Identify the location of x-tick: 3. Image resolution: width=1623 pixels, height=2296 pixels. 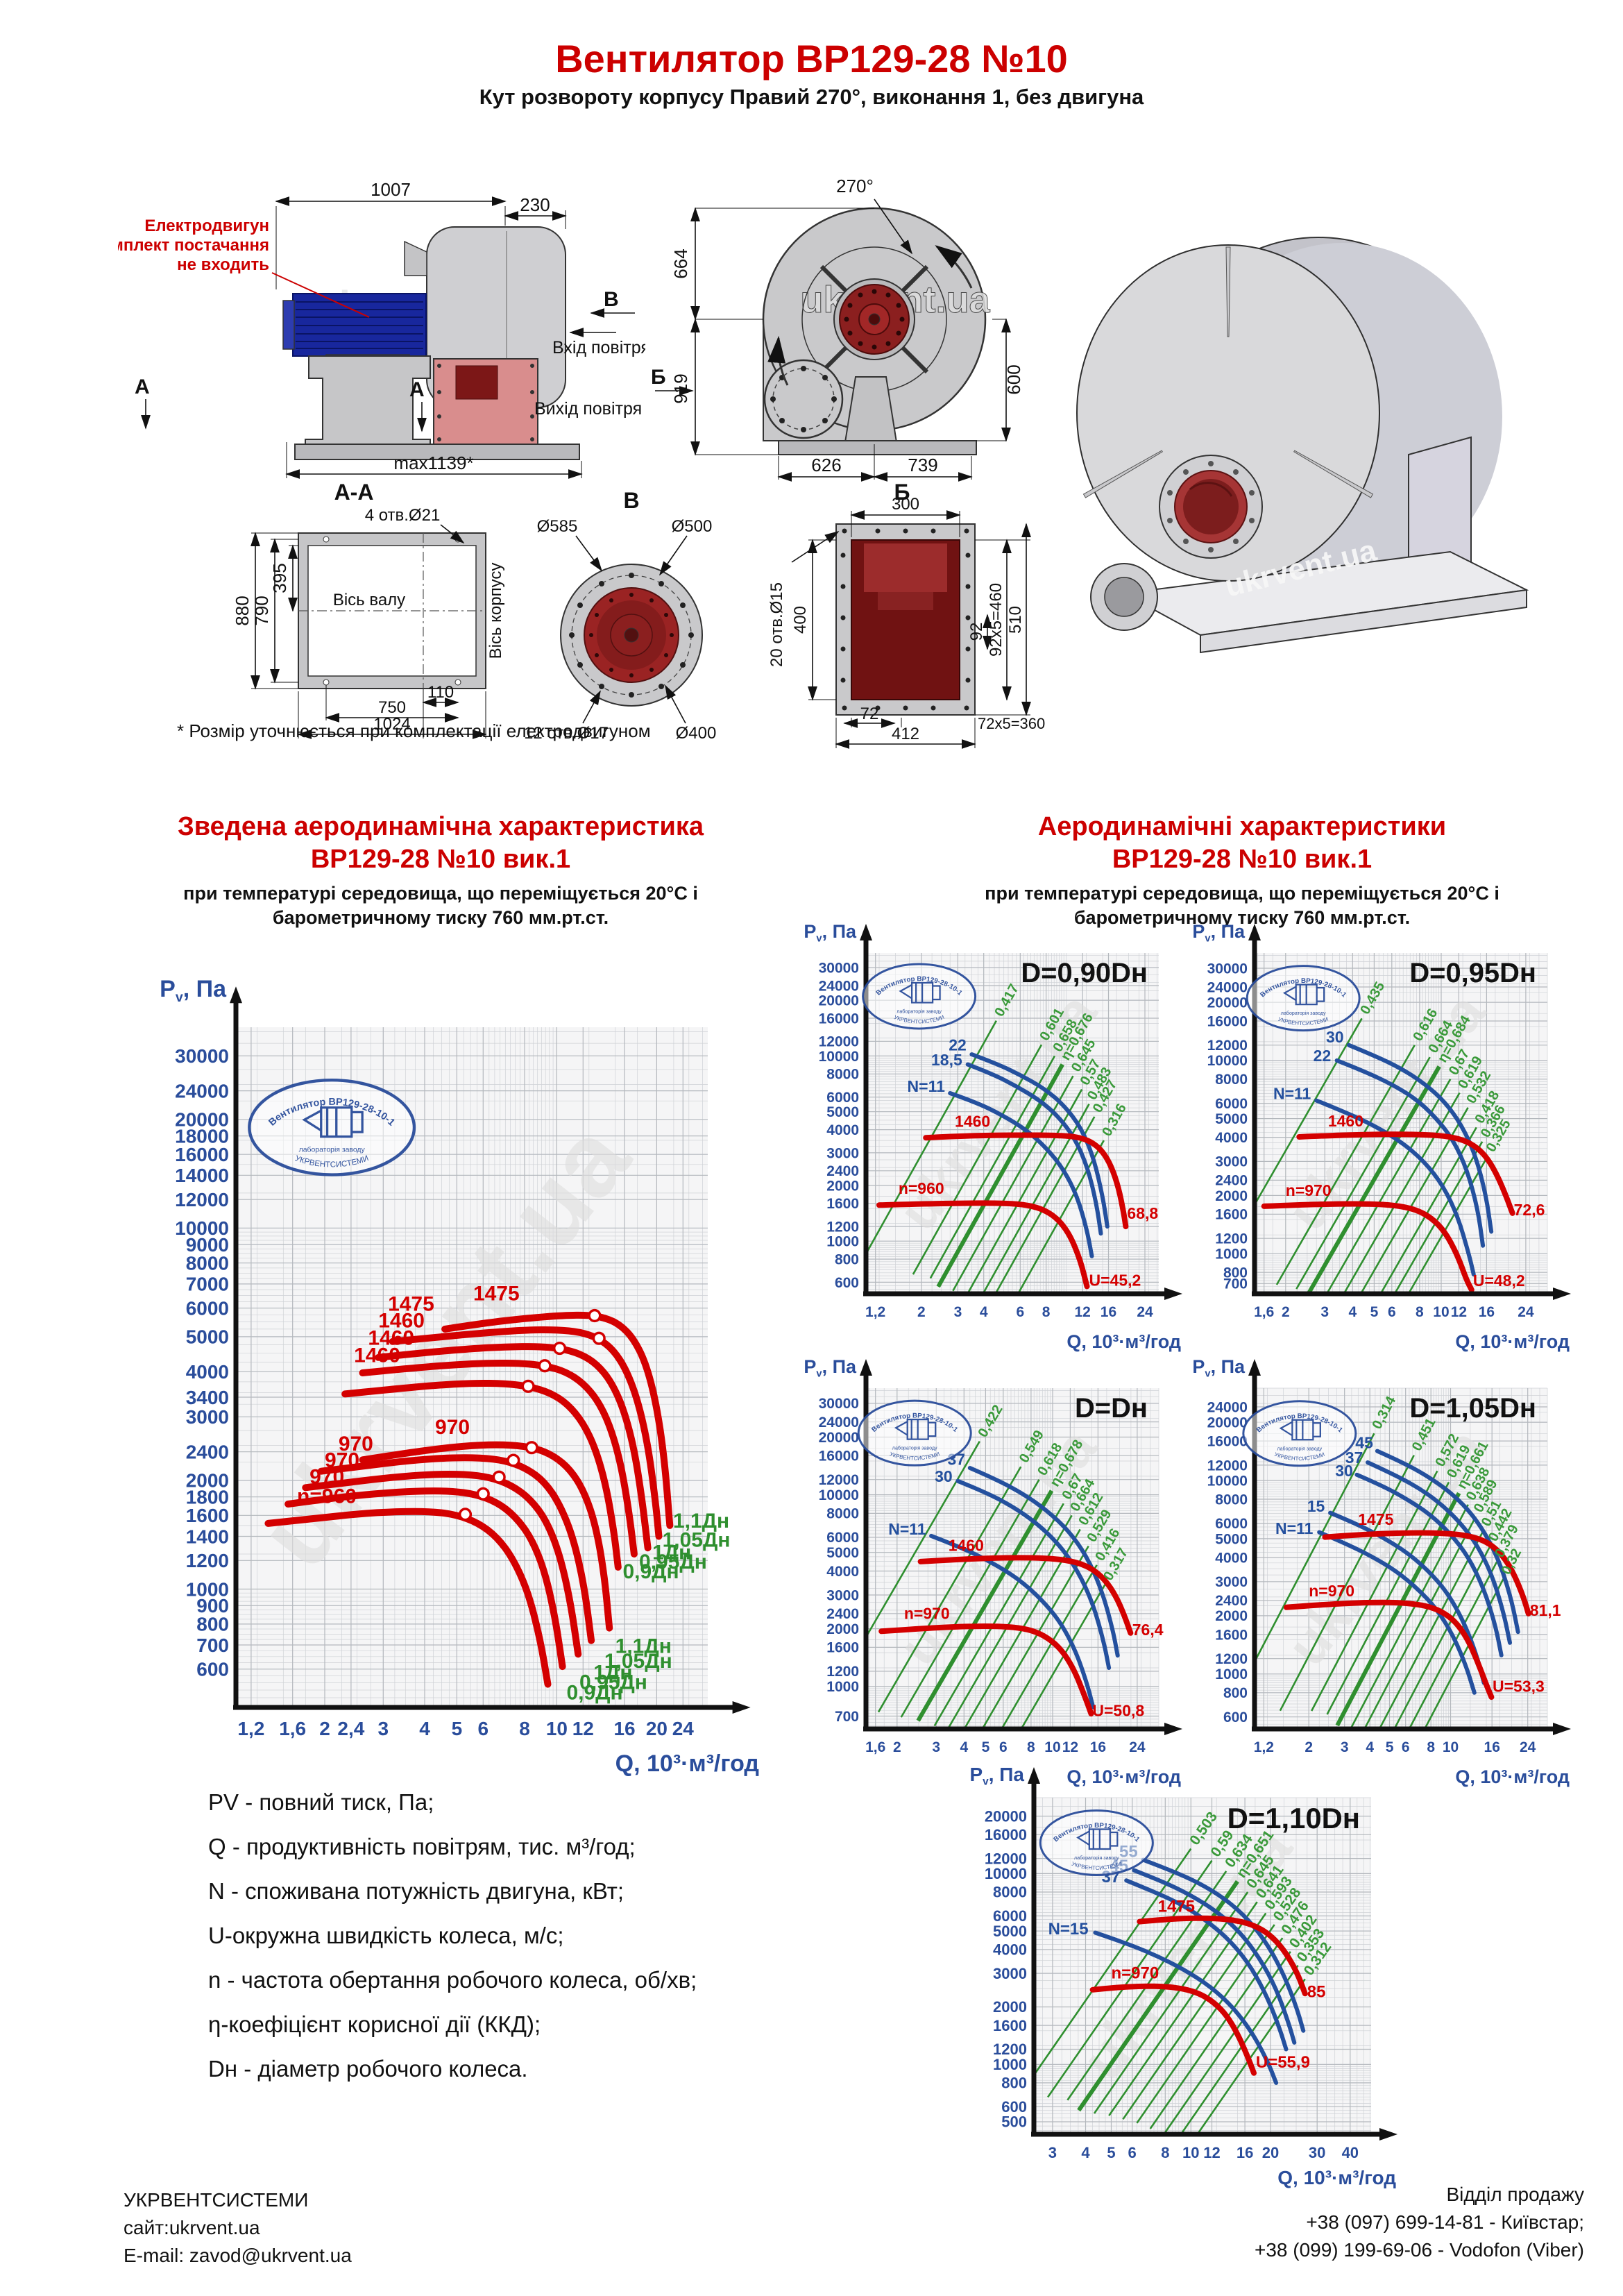
(1345, 1747).